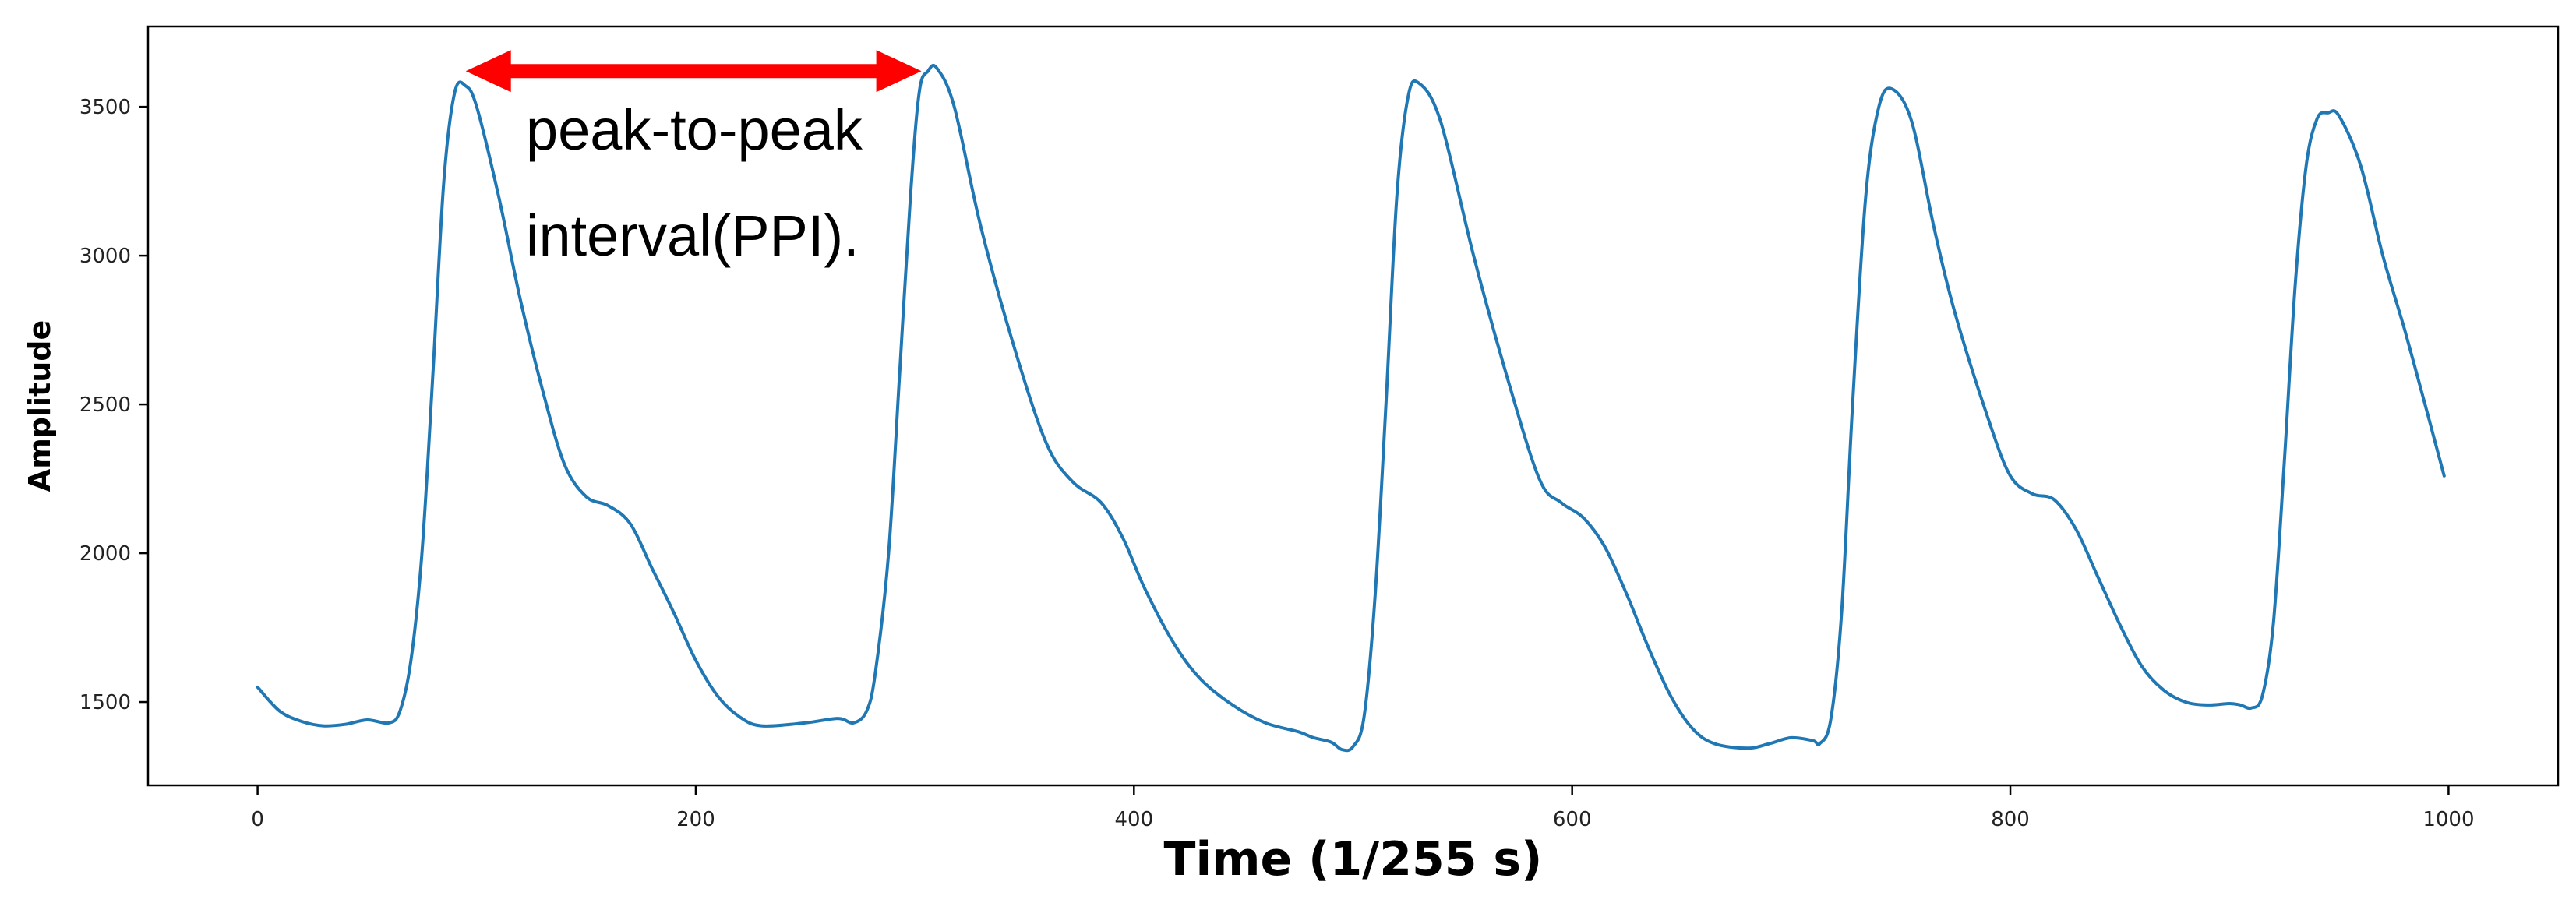 The width and height of the screenshot is (2576, 910). Describe the element at coordinates (40, 406) in the screenshot. I see `y-axis-label: Amplitude` at that location.